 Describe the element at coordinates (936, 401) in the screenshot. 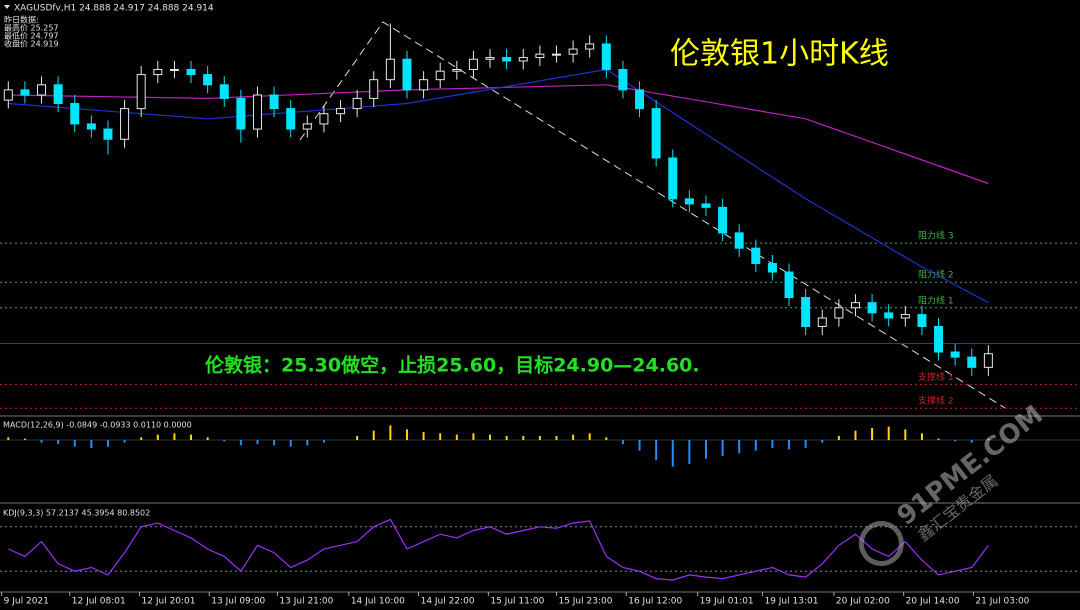

I see `level-label: 支撑线 2` at that location.